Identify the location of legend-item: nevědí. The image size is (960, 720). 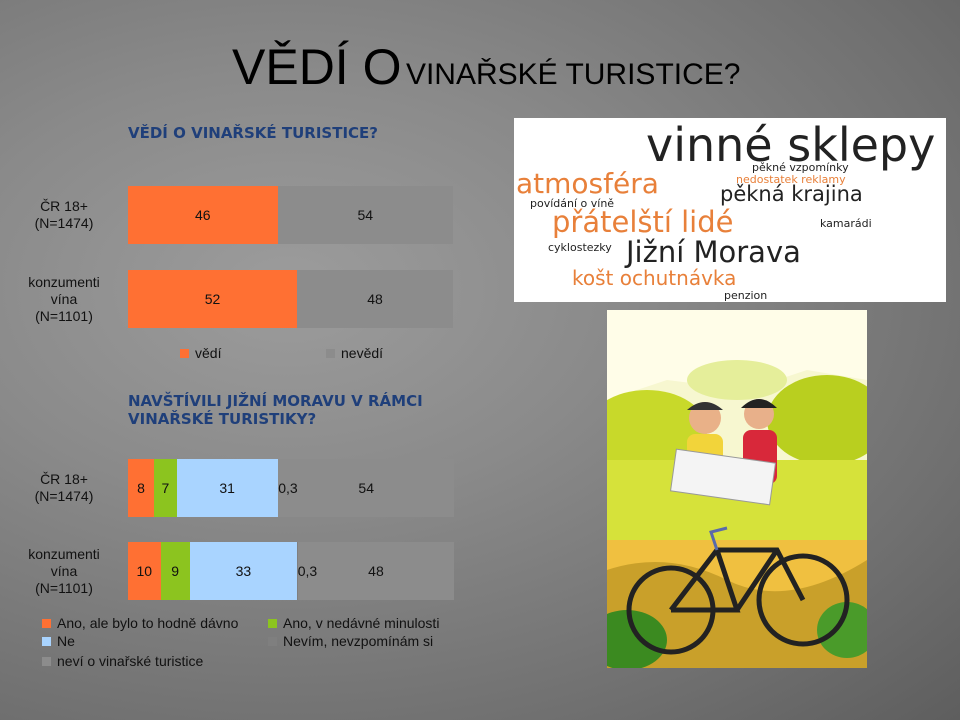
(354, 353).